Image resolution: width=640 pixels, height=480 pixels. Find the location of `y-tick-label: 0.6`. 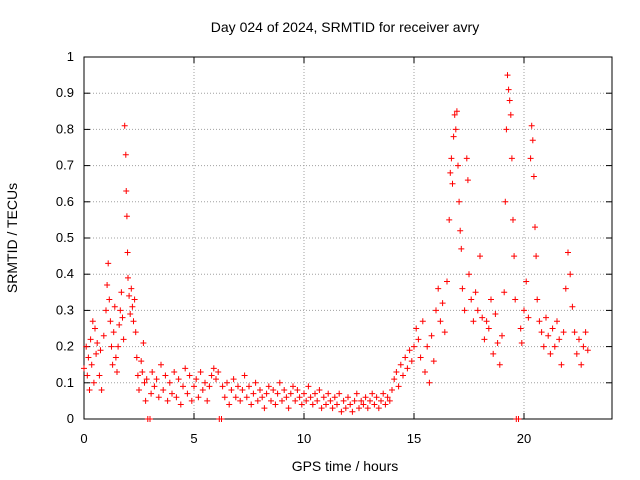

y-tick-label: 0.6 is located at coordinates (65, 201).